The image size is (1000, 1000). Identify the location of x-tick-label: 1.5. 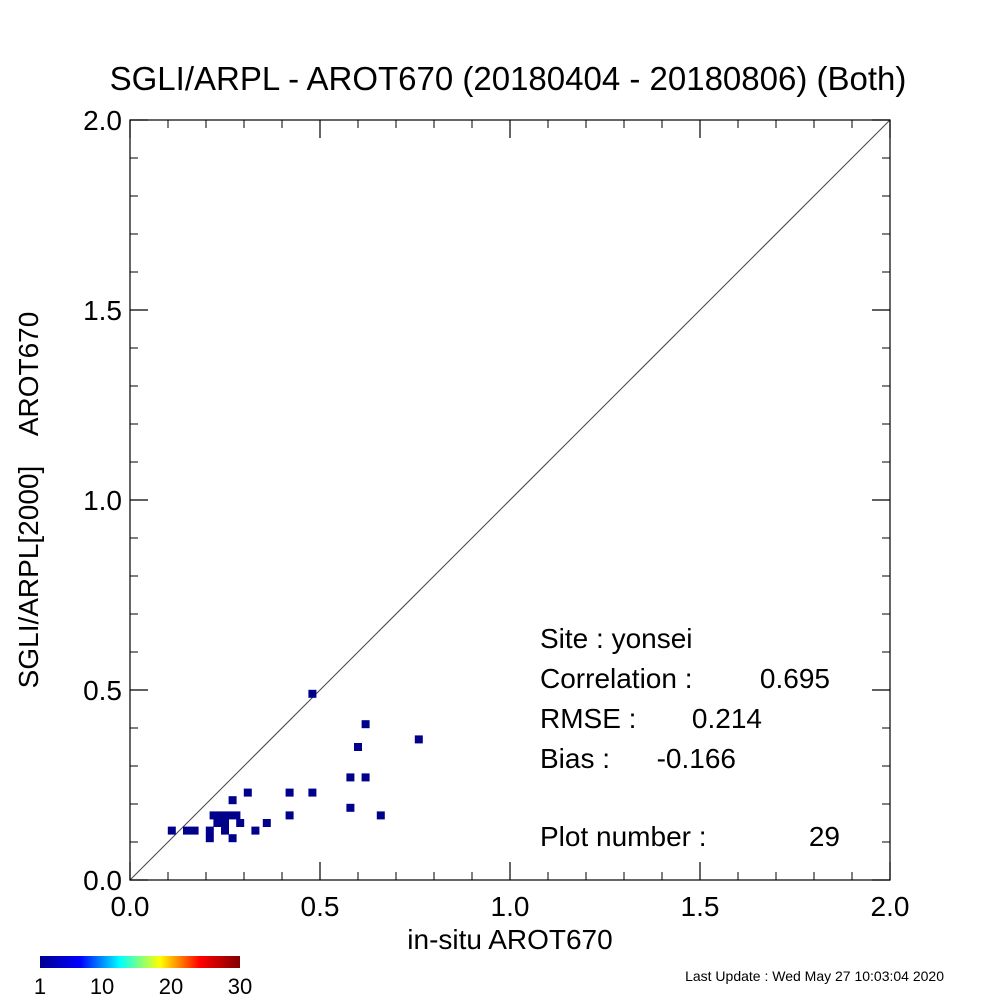
(700, 906).